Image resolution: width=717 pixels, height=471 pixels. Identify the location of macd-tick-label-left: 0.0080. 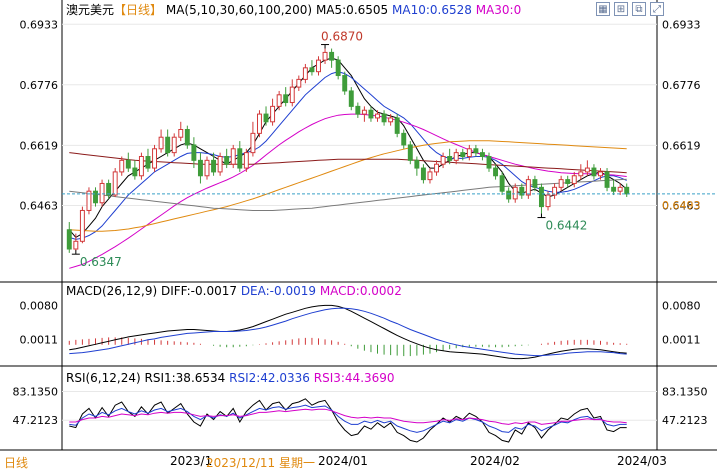
(39, 305).